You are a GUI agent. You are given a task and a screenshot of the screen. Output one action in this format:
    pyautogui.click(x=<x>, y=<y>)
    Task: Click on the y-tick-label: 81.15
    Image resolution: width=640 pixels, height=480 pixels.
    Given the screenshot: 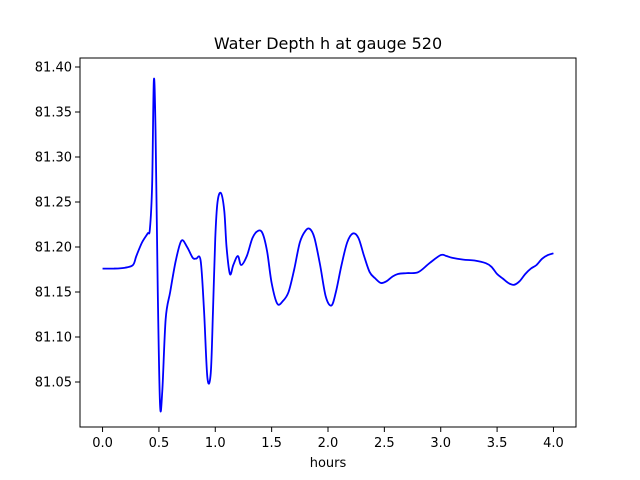 What is the action you would take?
    pyautogui.click(x=53, y=293)
    